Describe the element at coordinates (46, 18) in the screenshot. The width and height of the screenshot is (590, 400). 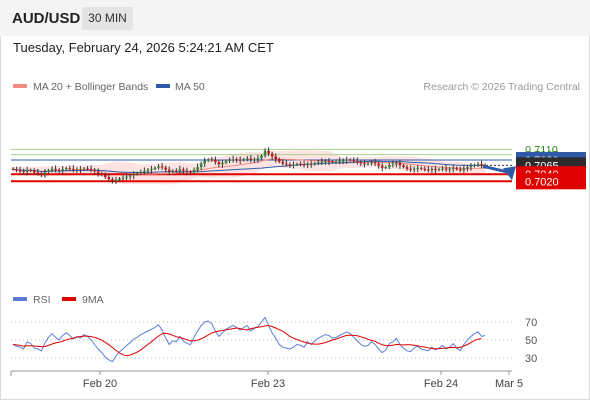
I see `symbol-label: AUD/USD` at that location.